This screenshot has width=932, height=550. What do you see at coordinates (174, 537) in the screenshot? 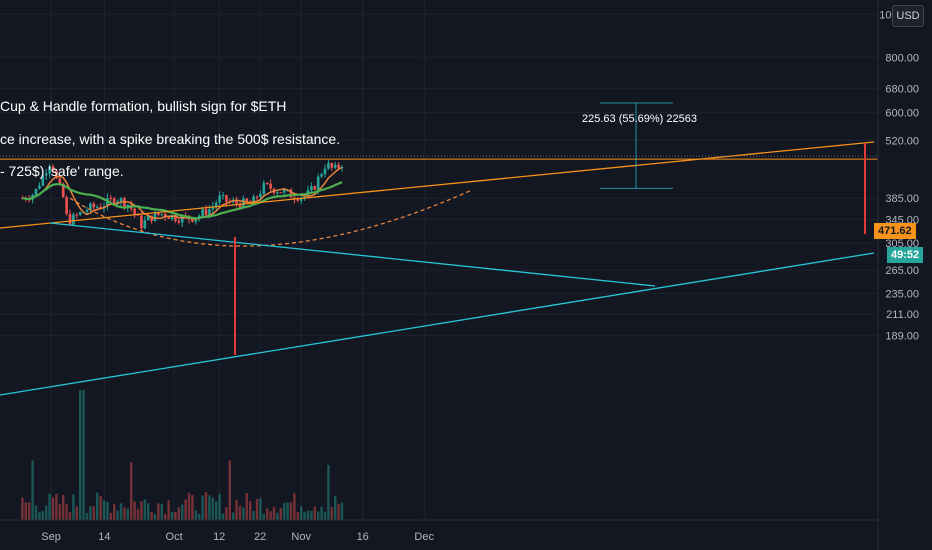
I see `x-tick-label: Oct` at bounding box center [174, 537].